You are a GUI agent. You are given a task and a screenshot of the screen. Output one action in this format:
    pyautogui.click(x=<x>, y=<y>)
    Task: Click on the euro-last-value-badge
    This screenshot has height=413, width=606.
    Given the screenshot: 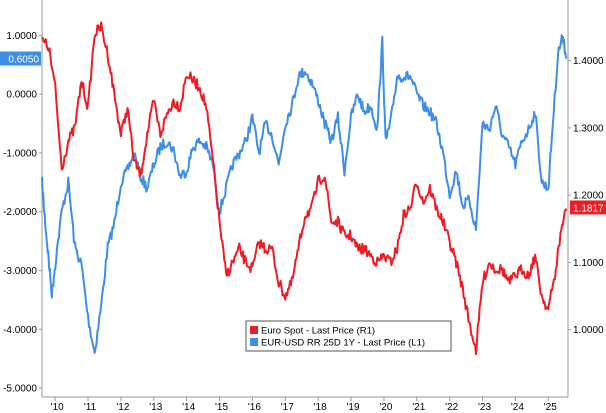 What is the action you would take?
    pyautogui.click(x=588, y=207)
    